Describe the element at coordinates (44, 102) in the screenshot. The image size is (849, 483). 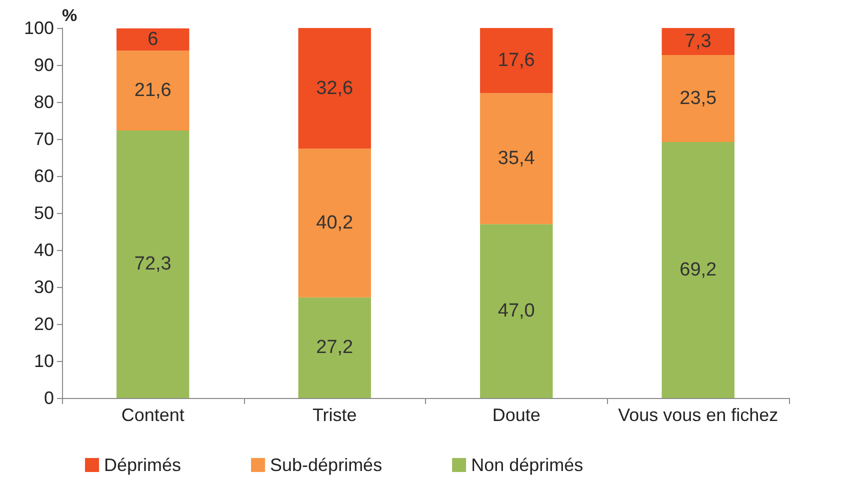
I see `y-tick-label: 80` at that location.